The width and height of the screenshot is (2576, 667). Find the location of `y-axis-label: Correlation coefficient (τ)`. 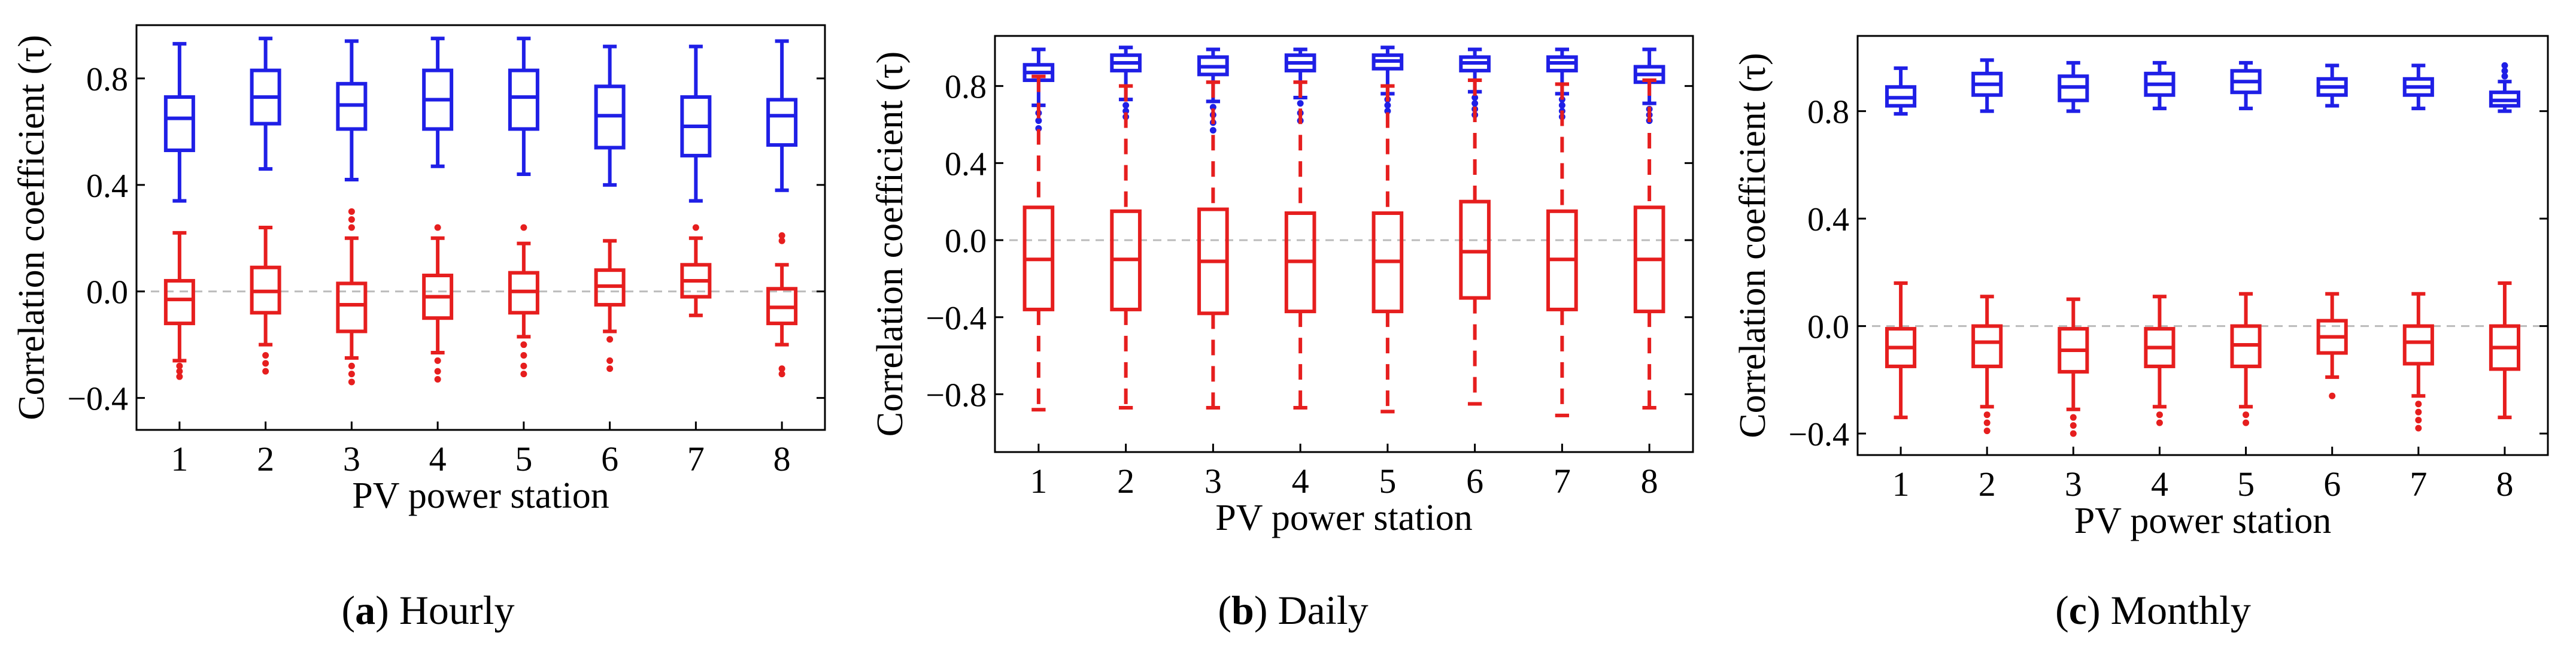

y-axis-label: Correlation coefficient (τ) is located at coordinates (1752, 246).